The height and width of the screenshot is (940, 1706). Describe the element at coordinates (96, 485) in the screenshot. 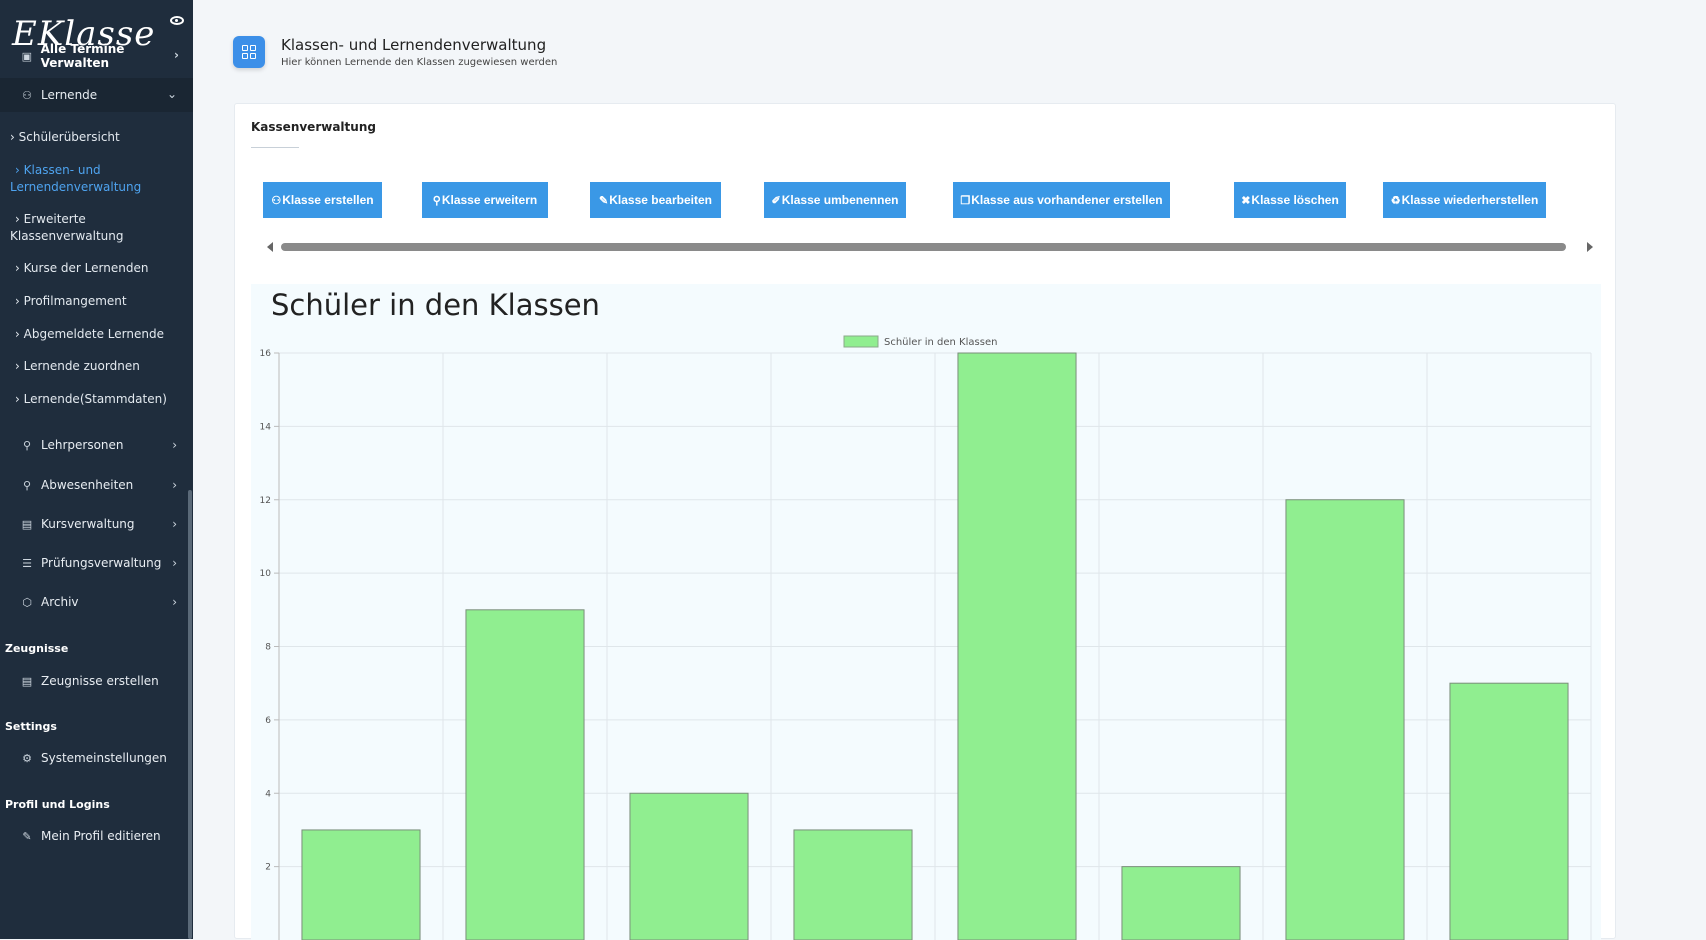

I see `sidebar-item-abwesenheiten: ⚲ Abwesenheiten ›` at that location.